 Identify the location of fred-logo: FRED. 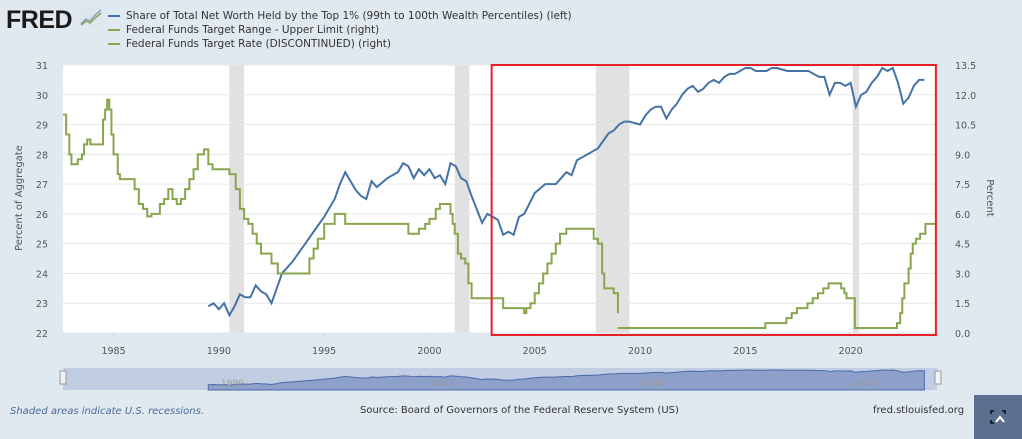
(39, 20).